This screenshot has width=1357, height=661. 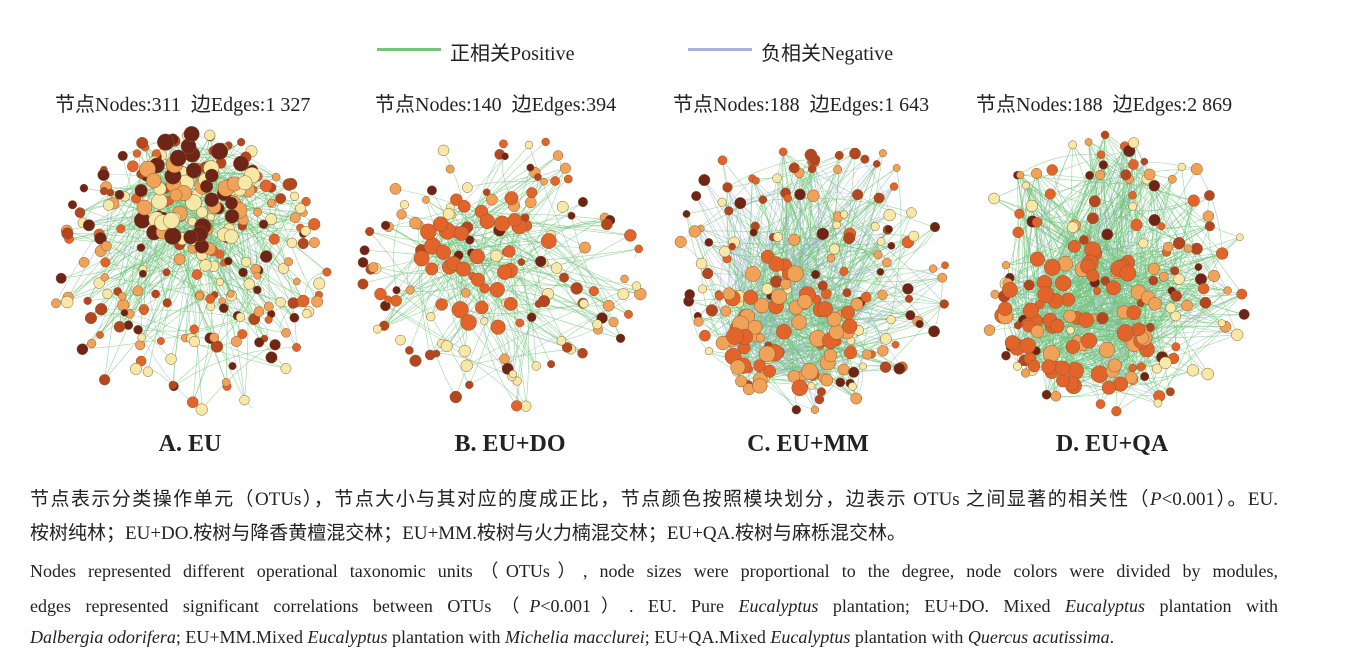 I want to click on caption-text: Quercus acutissima, so click(x=1038, y=637).